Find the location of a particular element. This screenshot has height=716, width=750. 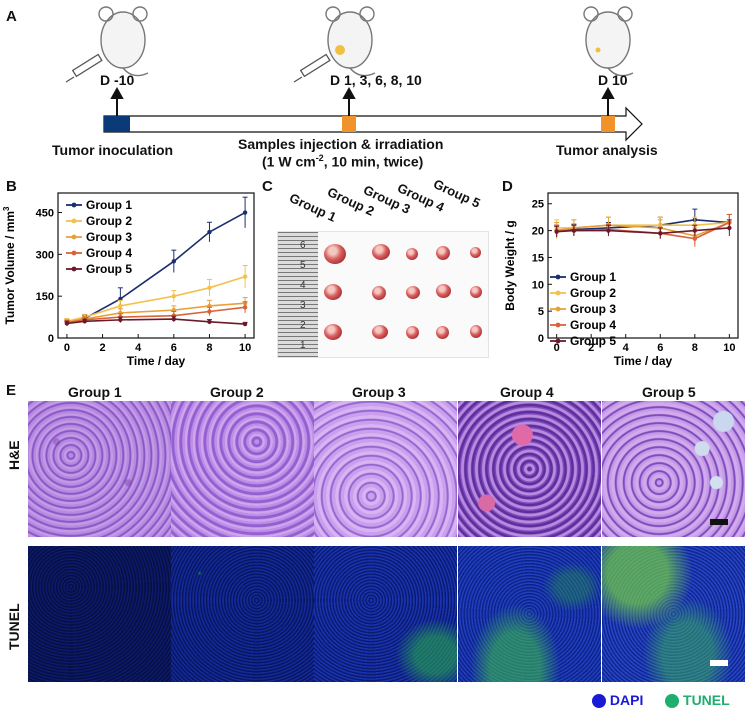

panel-letter-b: B is located at coordinates (11, 186).